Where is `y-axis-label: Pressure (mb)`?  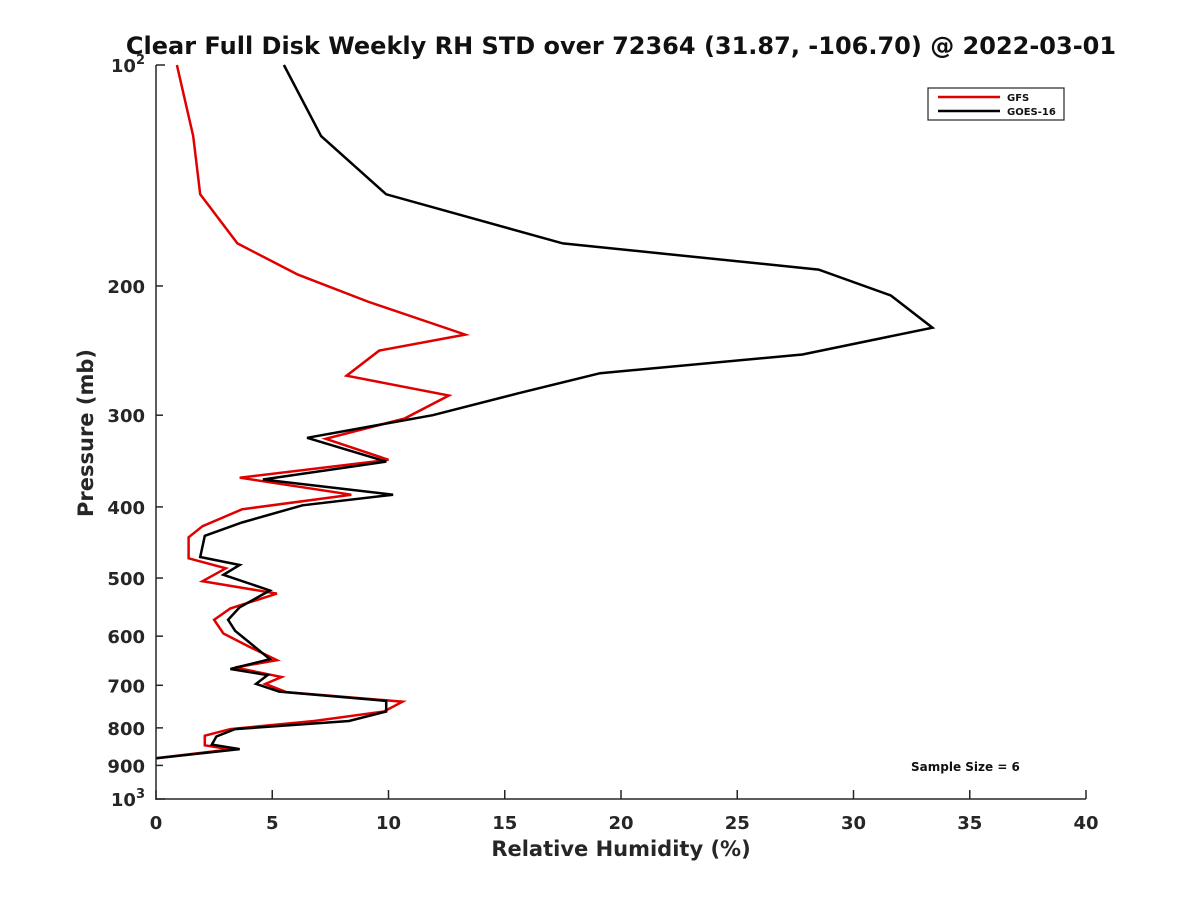
y-axis-label: Pressure (mb) is located at coordinates (86, 433).